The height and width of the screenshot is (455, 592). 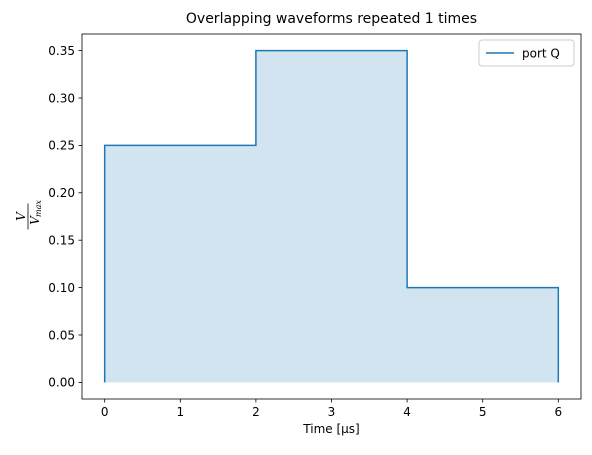 I want to click on x-tick-label: 3, so click(x=332, y=412).